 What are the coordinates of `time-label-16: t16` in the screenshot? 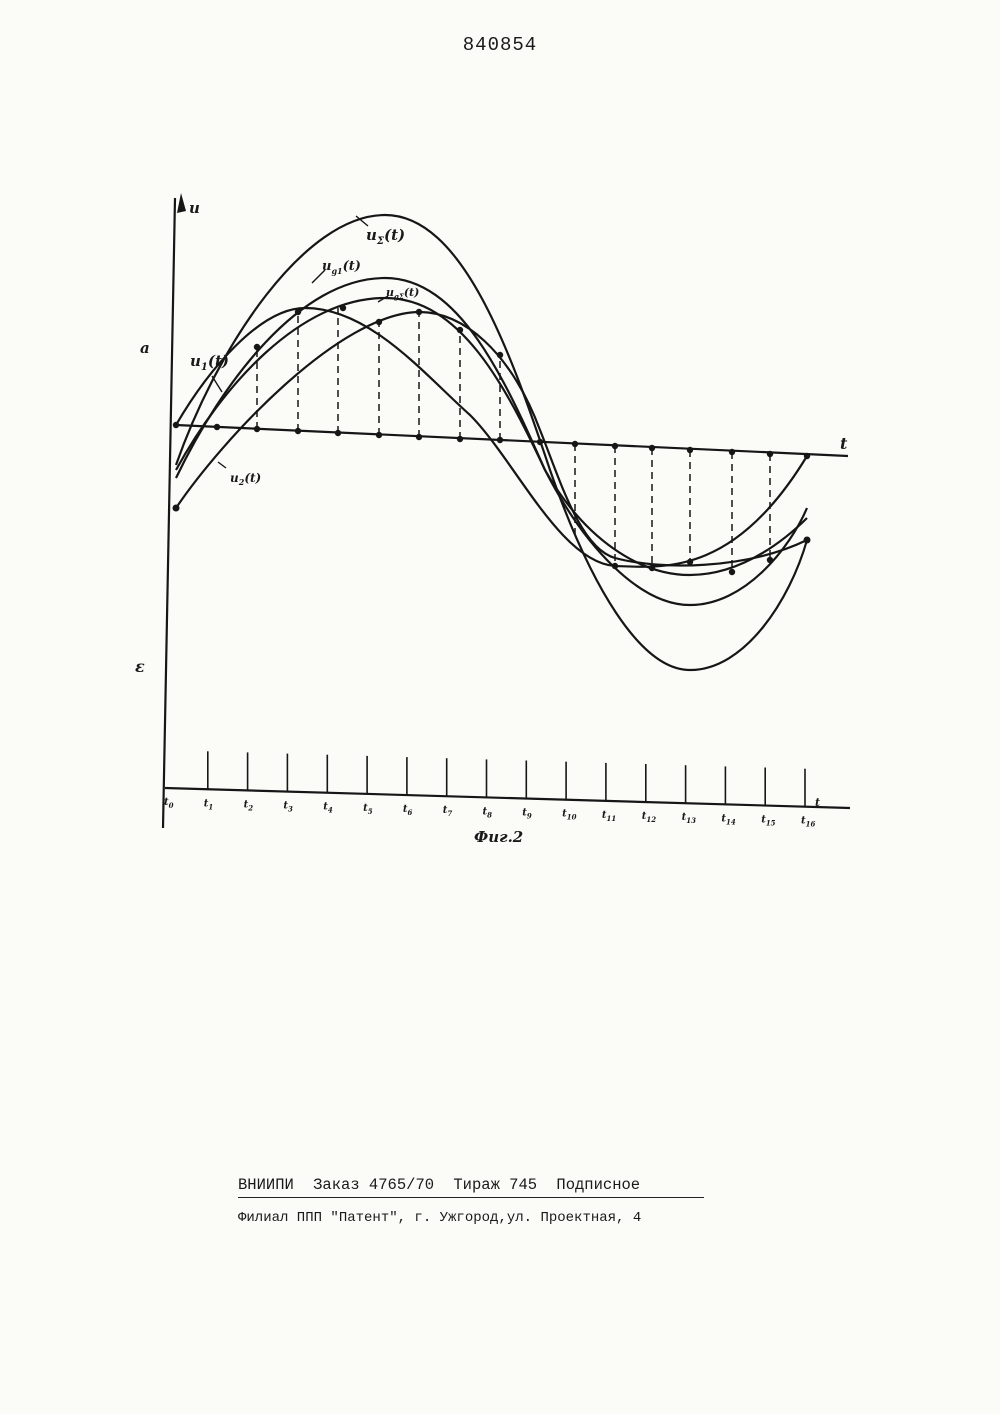 It's located at (808, 822).